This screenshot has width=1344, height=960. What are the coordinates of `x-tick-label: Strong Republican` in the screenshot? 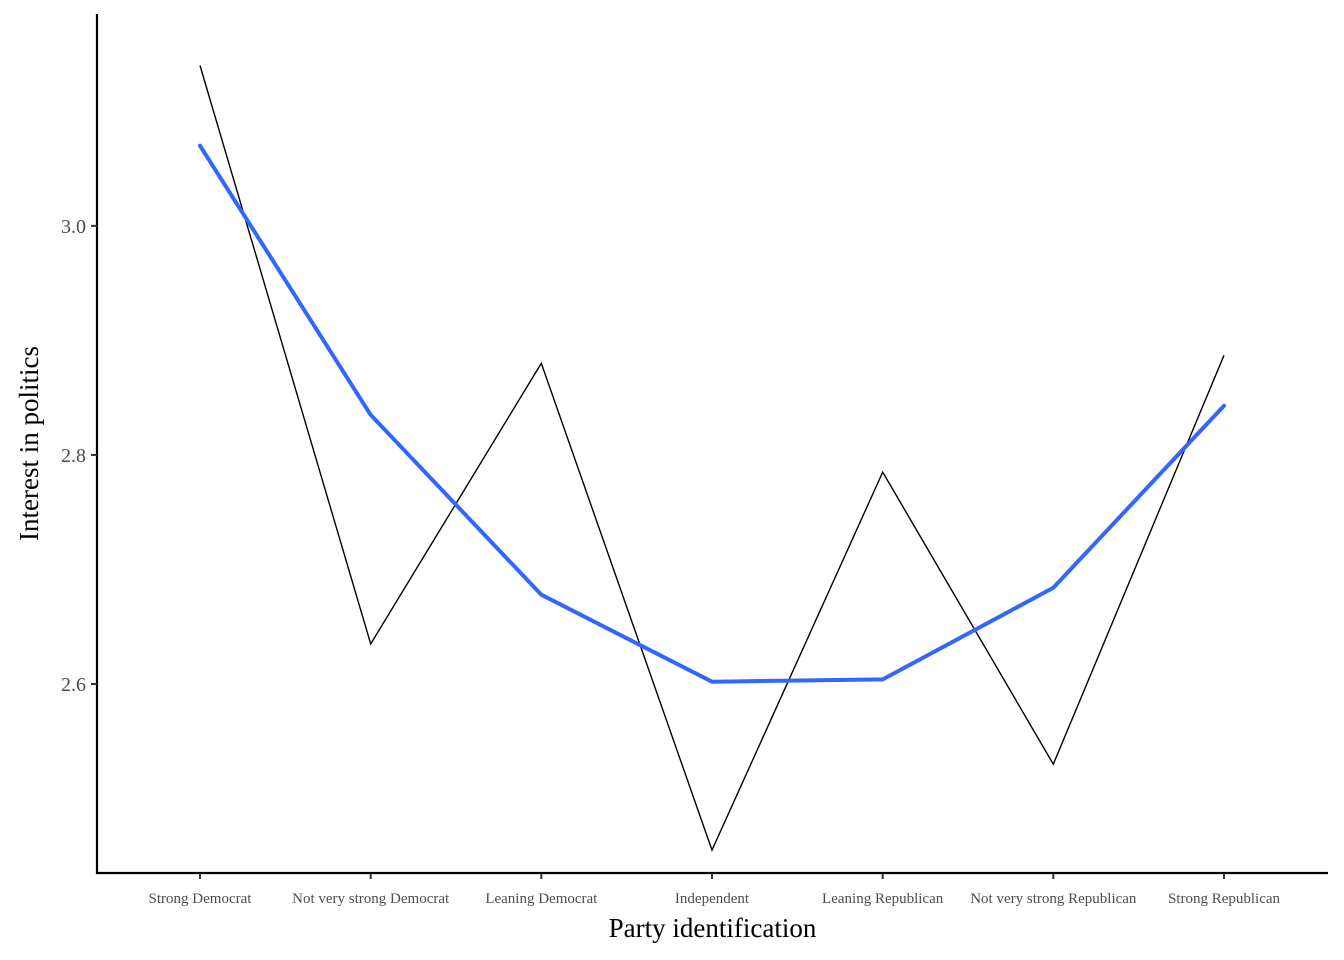 It's located at (1224, 899).